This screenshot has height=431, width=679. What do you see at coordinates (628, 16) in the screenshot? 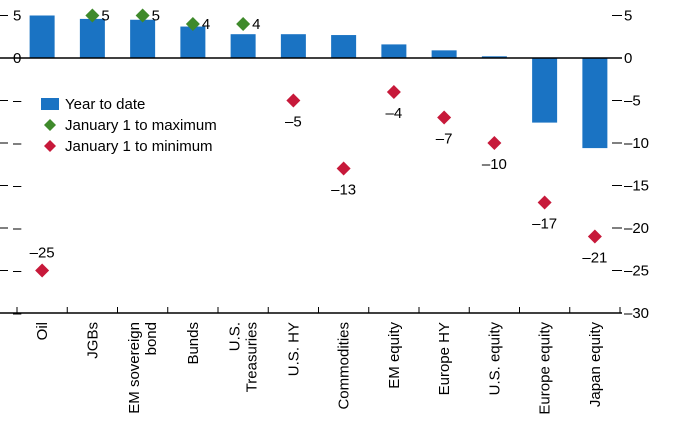
I see `y-tick-label-right: 5` at bounding box center [628, 16].